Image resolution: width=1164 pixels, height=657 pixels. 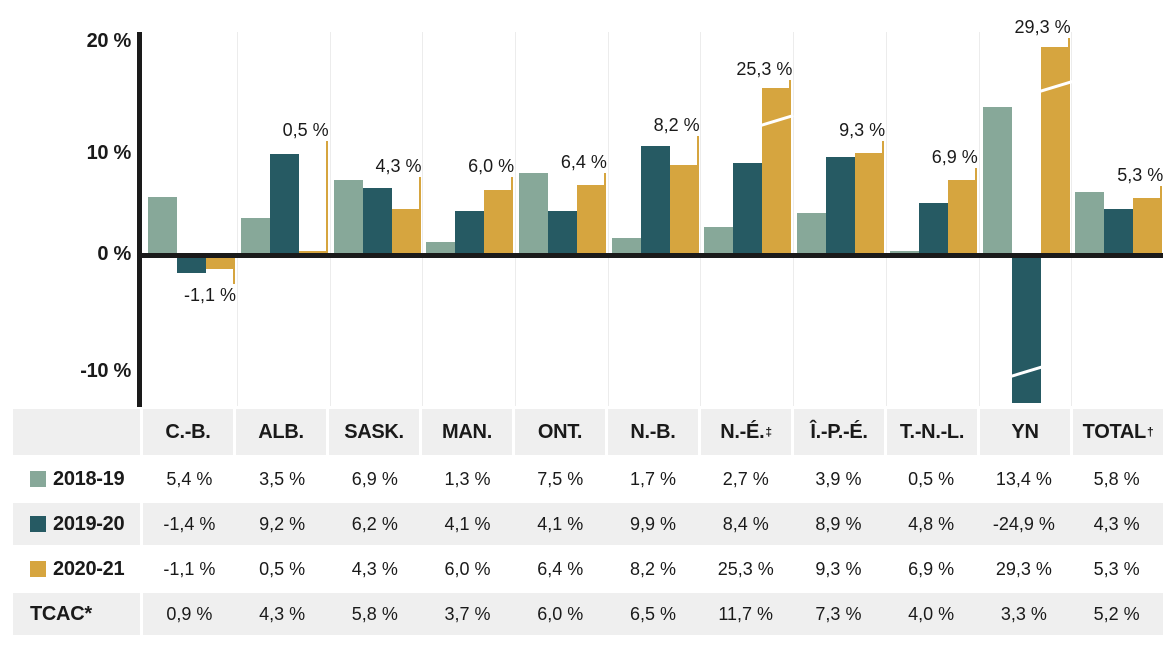 I want to click on table-cell: 13,4 %, so click(x=1023, y=478).